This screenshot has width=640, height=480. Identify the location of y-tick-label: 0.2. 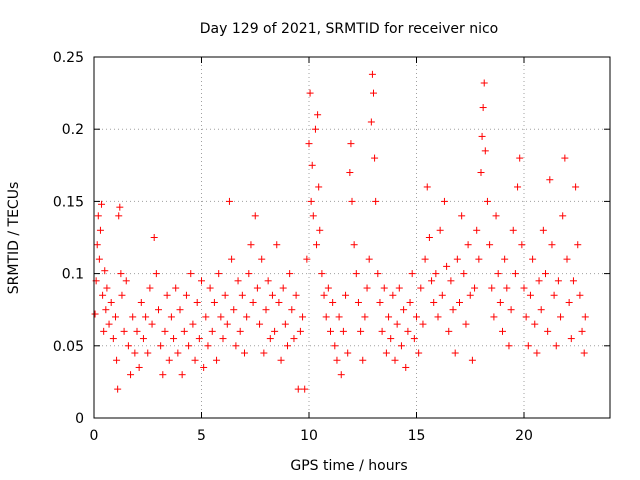
(73, 130).